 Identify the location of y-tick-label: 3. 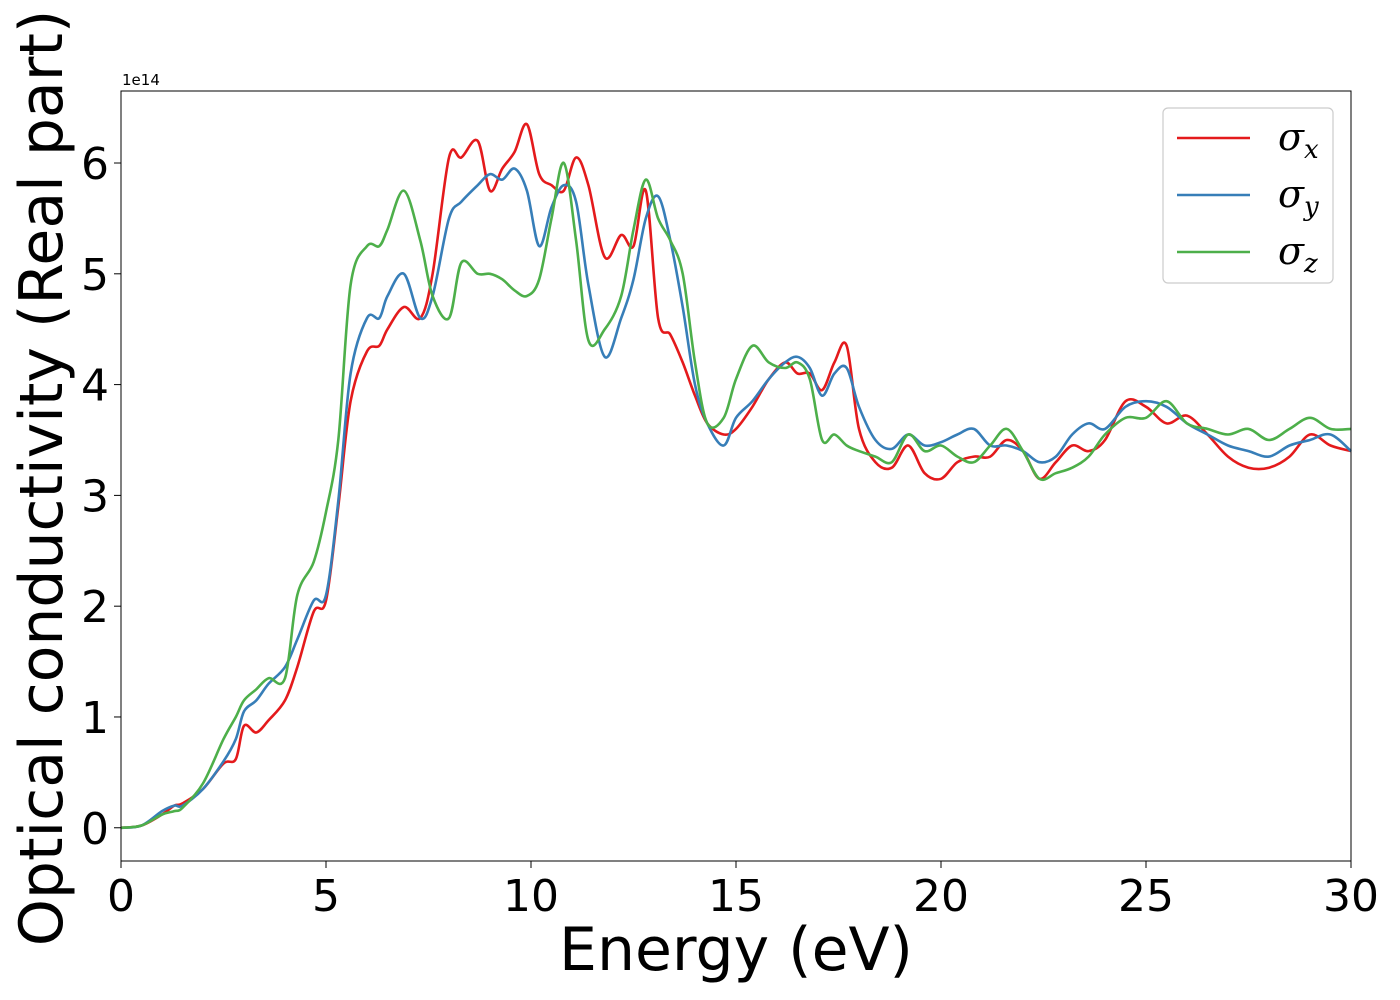
(95, 496).